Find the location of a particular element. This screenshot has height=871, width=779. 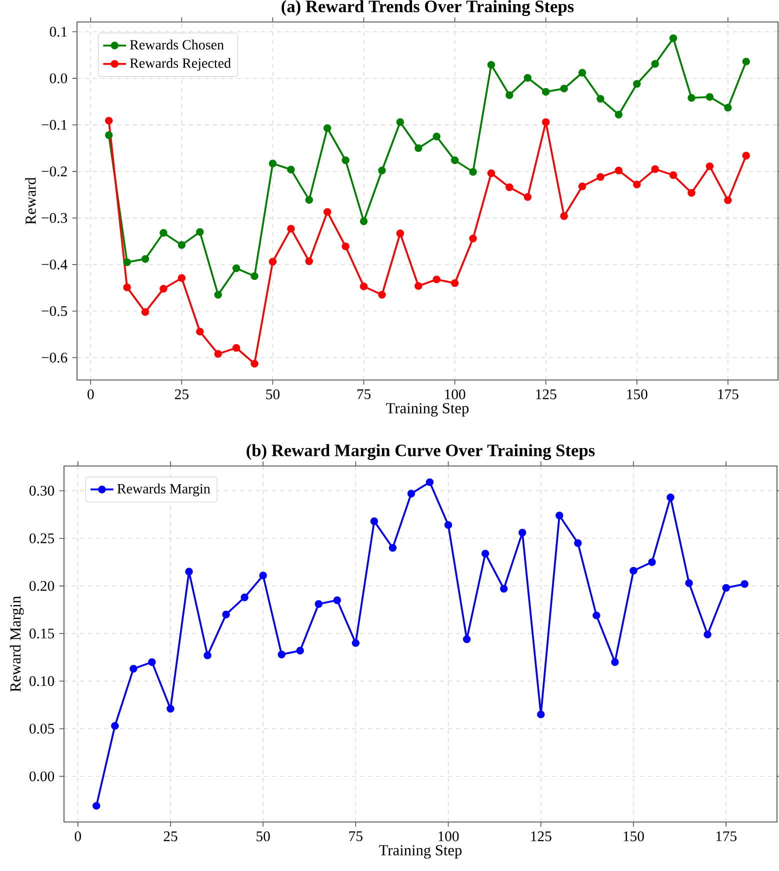

y-tick-label: −0.3 is located at coordinates (55, 218).